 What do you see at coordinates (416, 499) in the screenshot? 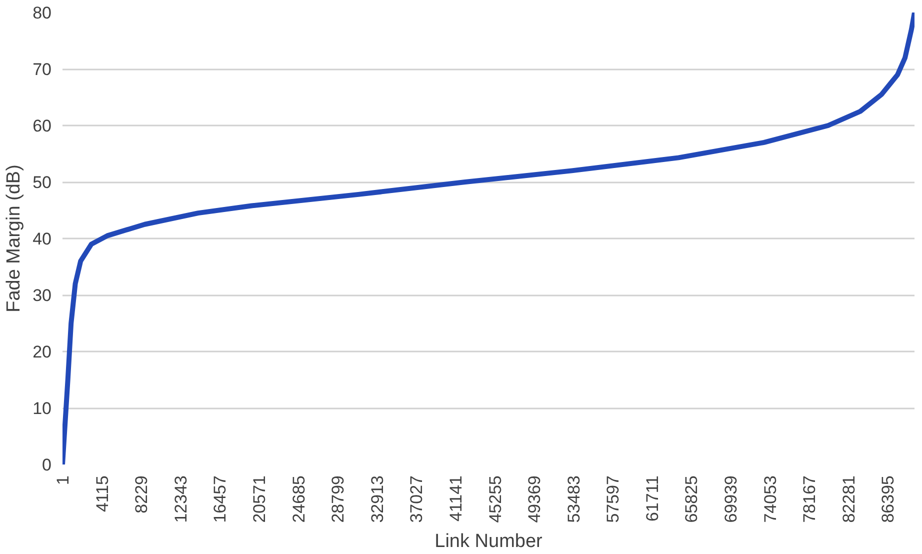
I see `x-tick-label: 37027` at bounding box center [416, 499].